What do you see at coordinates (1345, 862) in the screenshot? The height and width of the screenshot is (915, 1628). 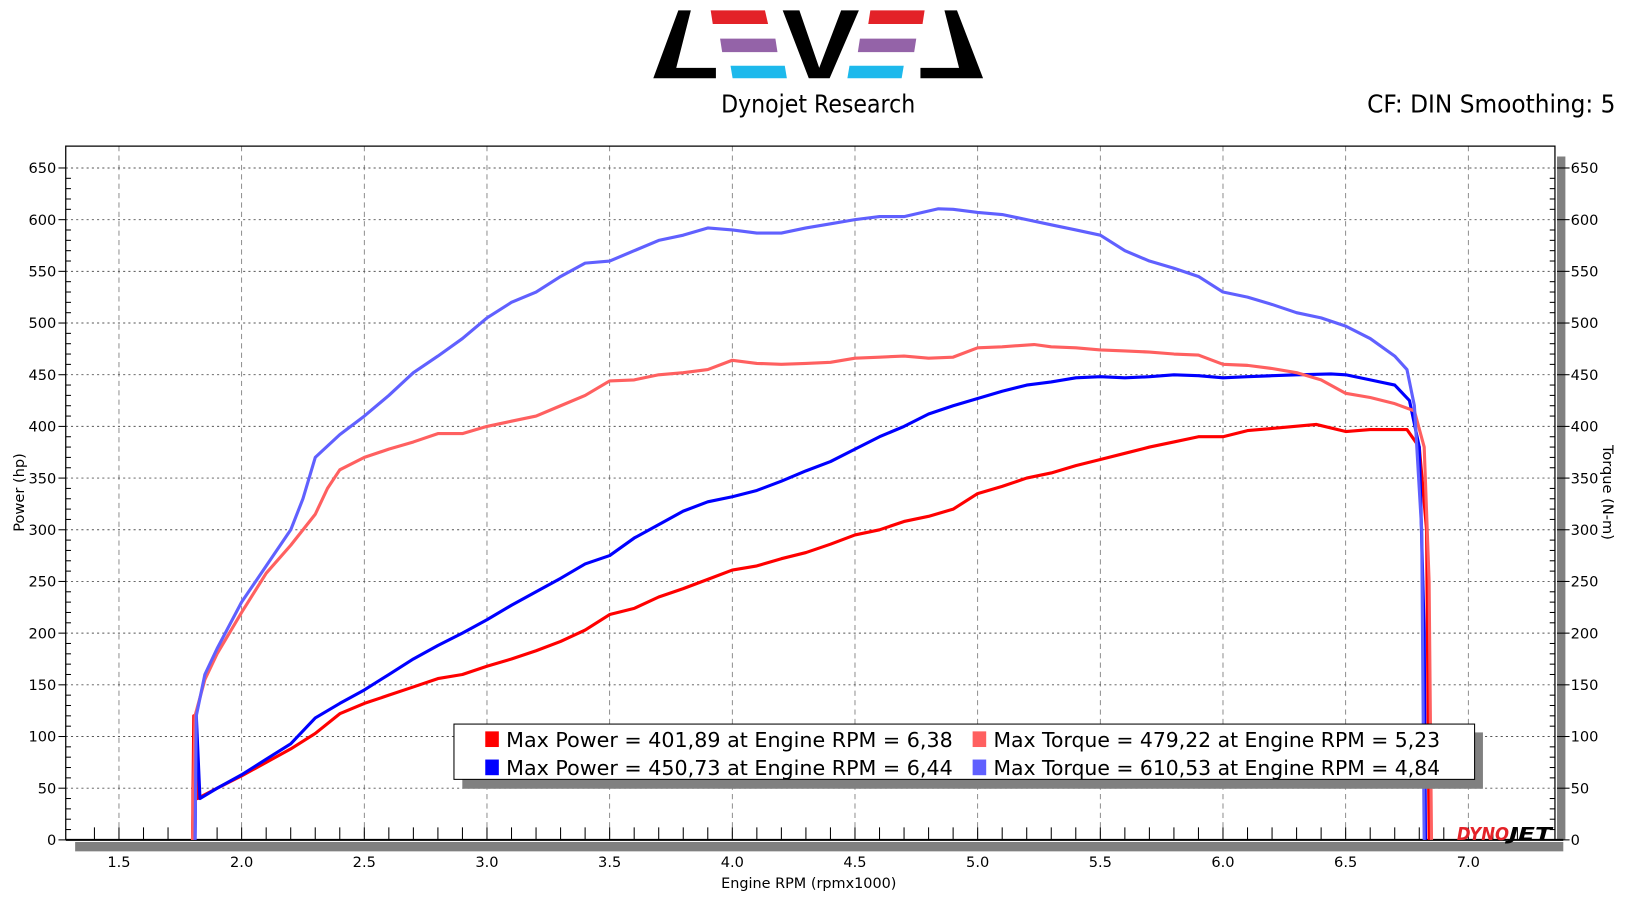 I see `x-tick-label: 6.5` at bounding box center [1345, 862].